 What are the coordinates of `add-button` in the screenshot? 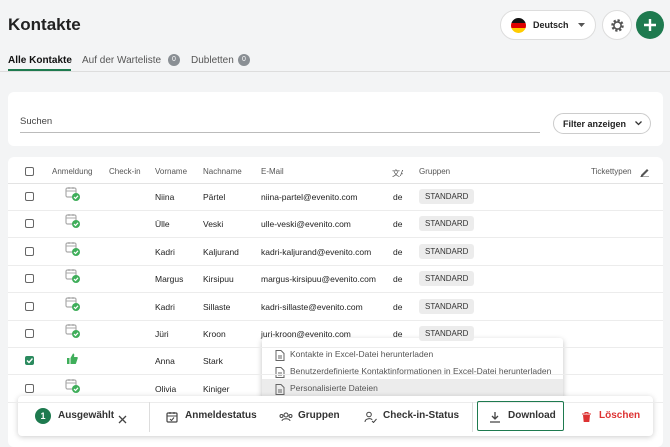 It's located at (650, 25).